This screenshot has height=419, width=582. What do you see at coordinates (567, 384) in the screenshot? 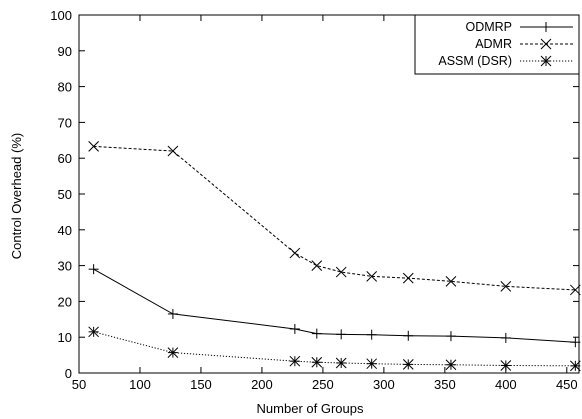
I see `x-tick-label: 450` at bounding box center [567, 384].